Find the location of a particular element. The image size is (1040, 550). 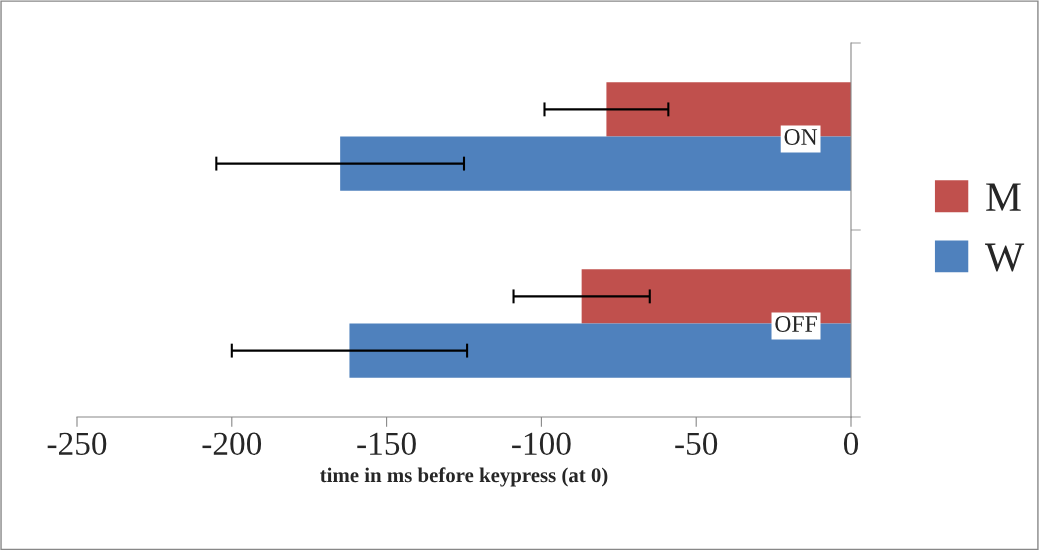

y-tick-label: ON is located at coordinates (801, 137).